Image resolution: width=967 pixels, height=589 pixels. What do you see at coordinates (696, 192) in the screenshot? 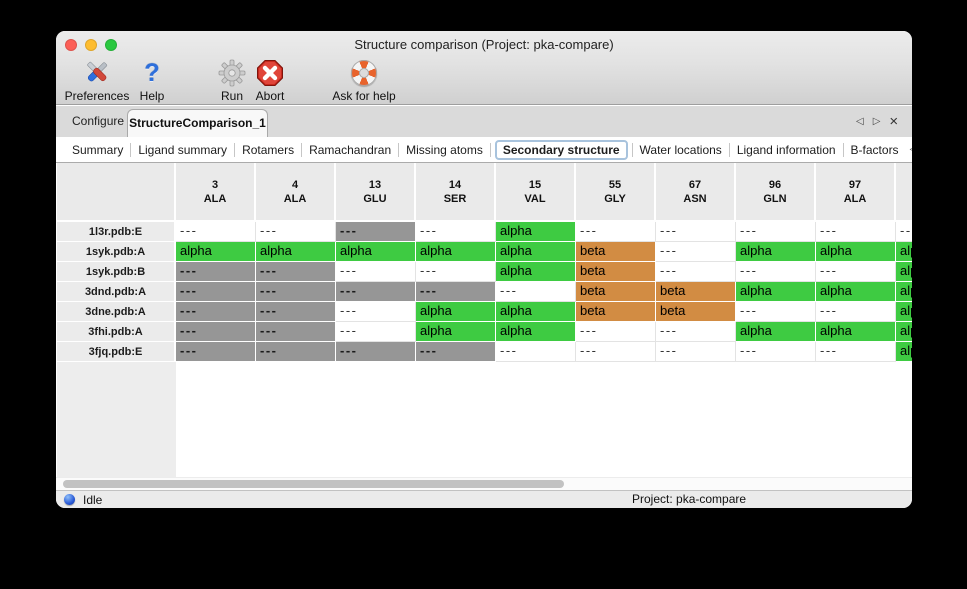
I see `column-header: 67 ASN` at bounding box center [696, 192].